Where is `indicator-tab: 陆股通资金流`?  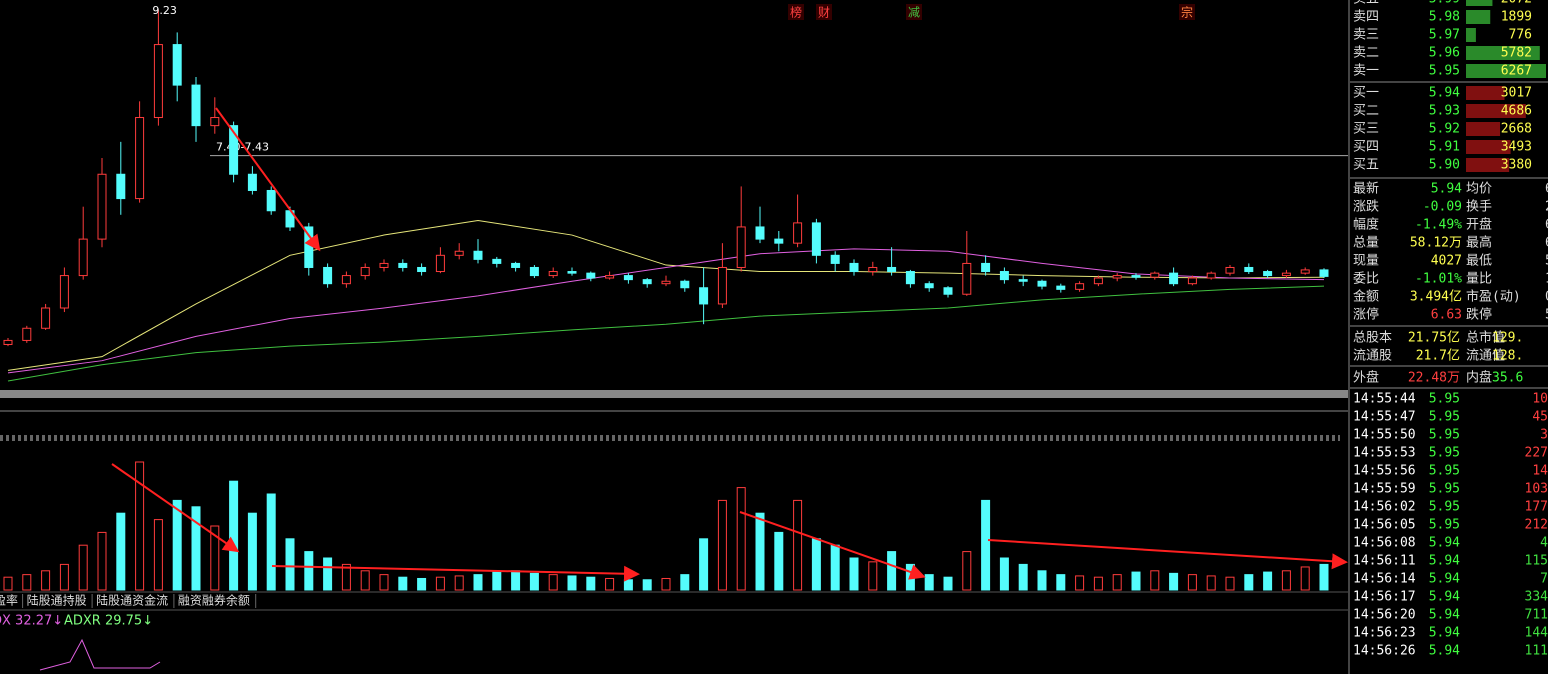
indicator-tab: 陆股通资金流 is located at coordinates (132, 600).